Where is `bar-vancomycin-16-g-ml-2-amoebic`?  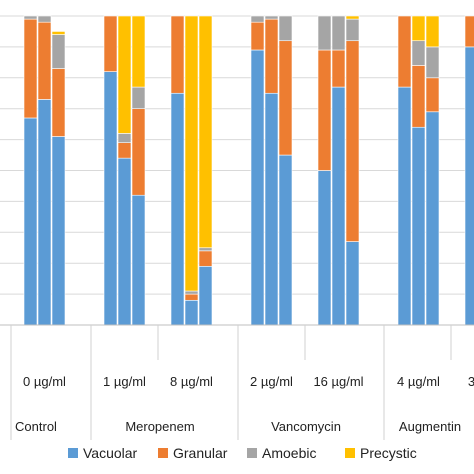 bar-vancomycin-16-g-ml-2-amoebic is located at coordinates (338, 33).